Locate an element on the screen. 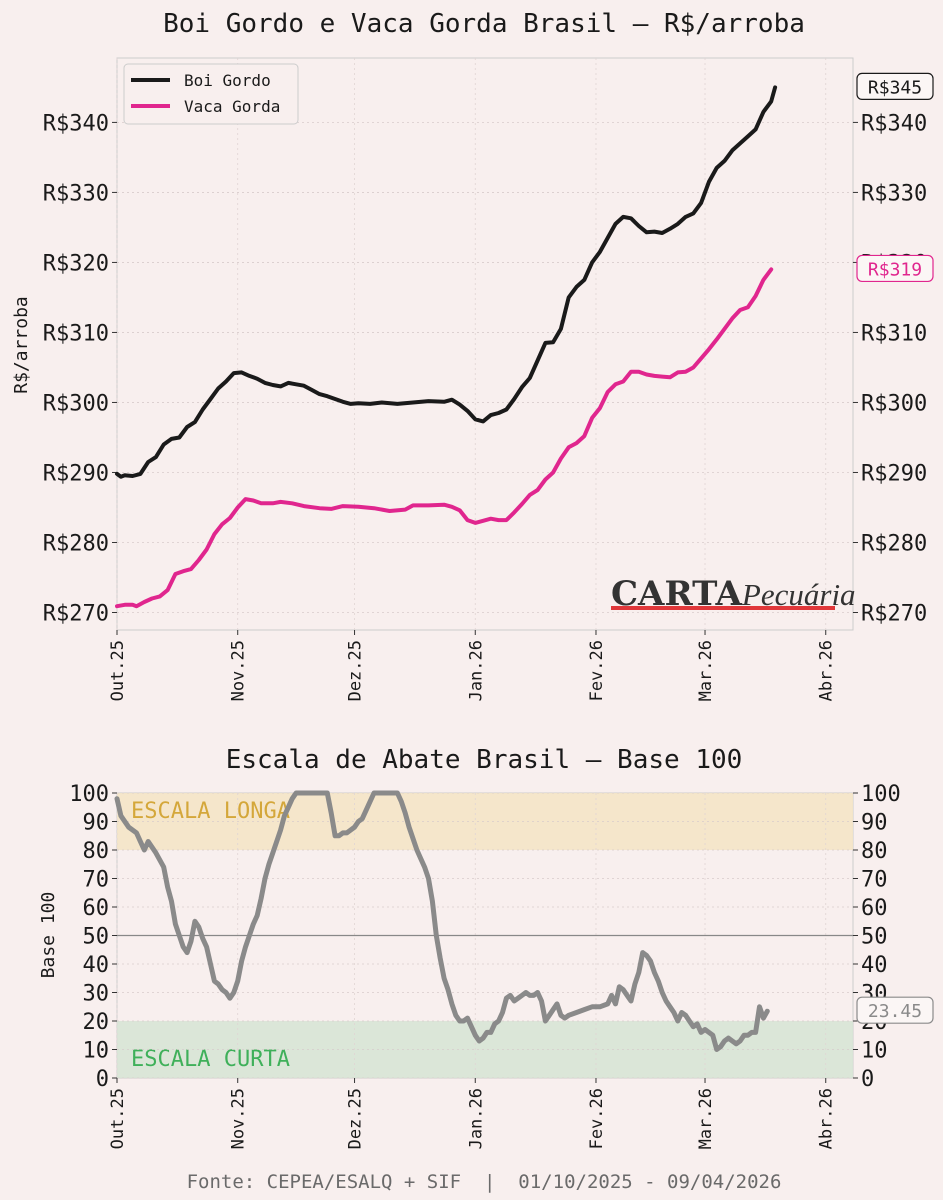 Image resolution: width=943 pixels, height=1200 pixels. end-label-box-vaca-gorda is located at coordinates (895, 268).